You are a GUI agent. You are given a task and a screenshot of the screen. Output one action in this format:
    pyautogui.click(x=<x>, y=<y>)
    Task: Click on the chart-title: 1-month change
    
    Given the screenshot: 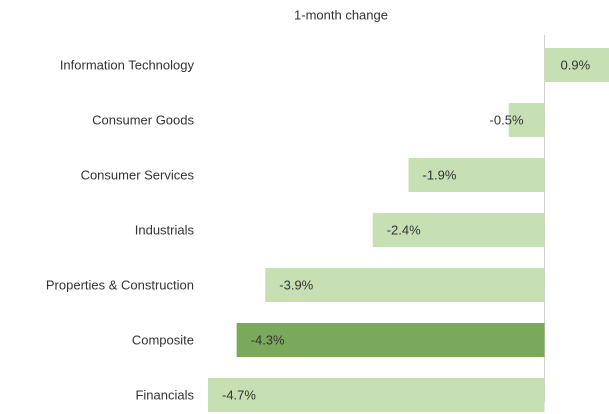 What is the action you would take?
    pyautogui.click(x=341, y=14)
    